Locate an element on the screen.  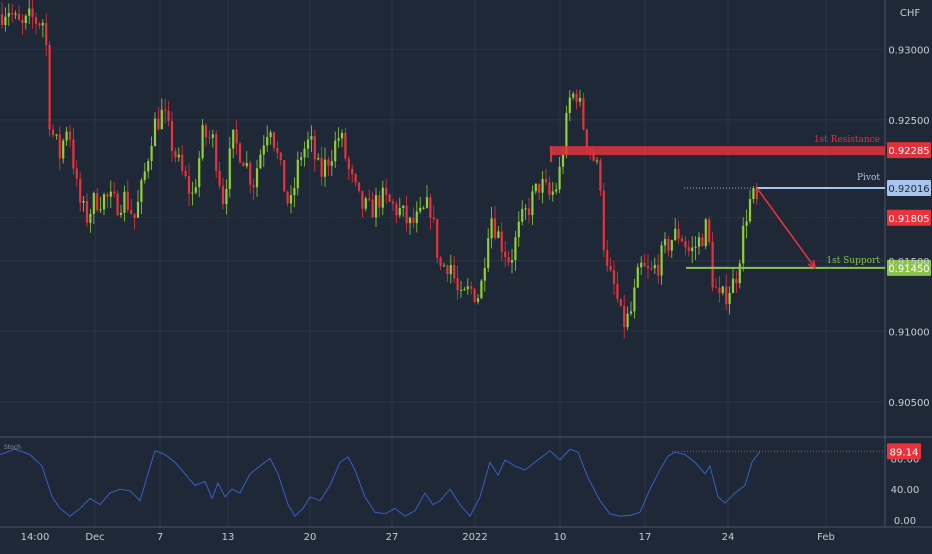
time-tick-label: Feb is located at coordinates (826, 537).